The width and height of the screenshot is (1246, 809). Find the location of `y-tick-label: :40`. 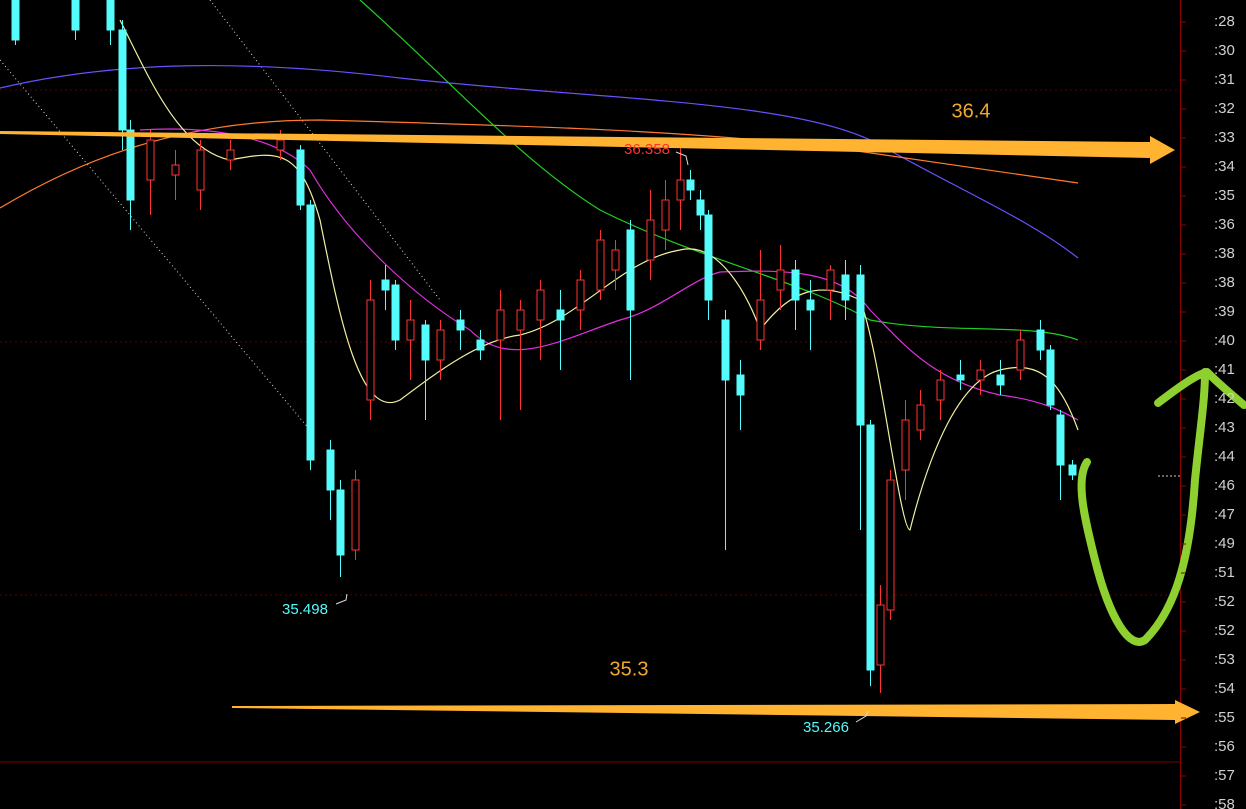

y-tick-label: :40 is located at coordinates (1224, 340).